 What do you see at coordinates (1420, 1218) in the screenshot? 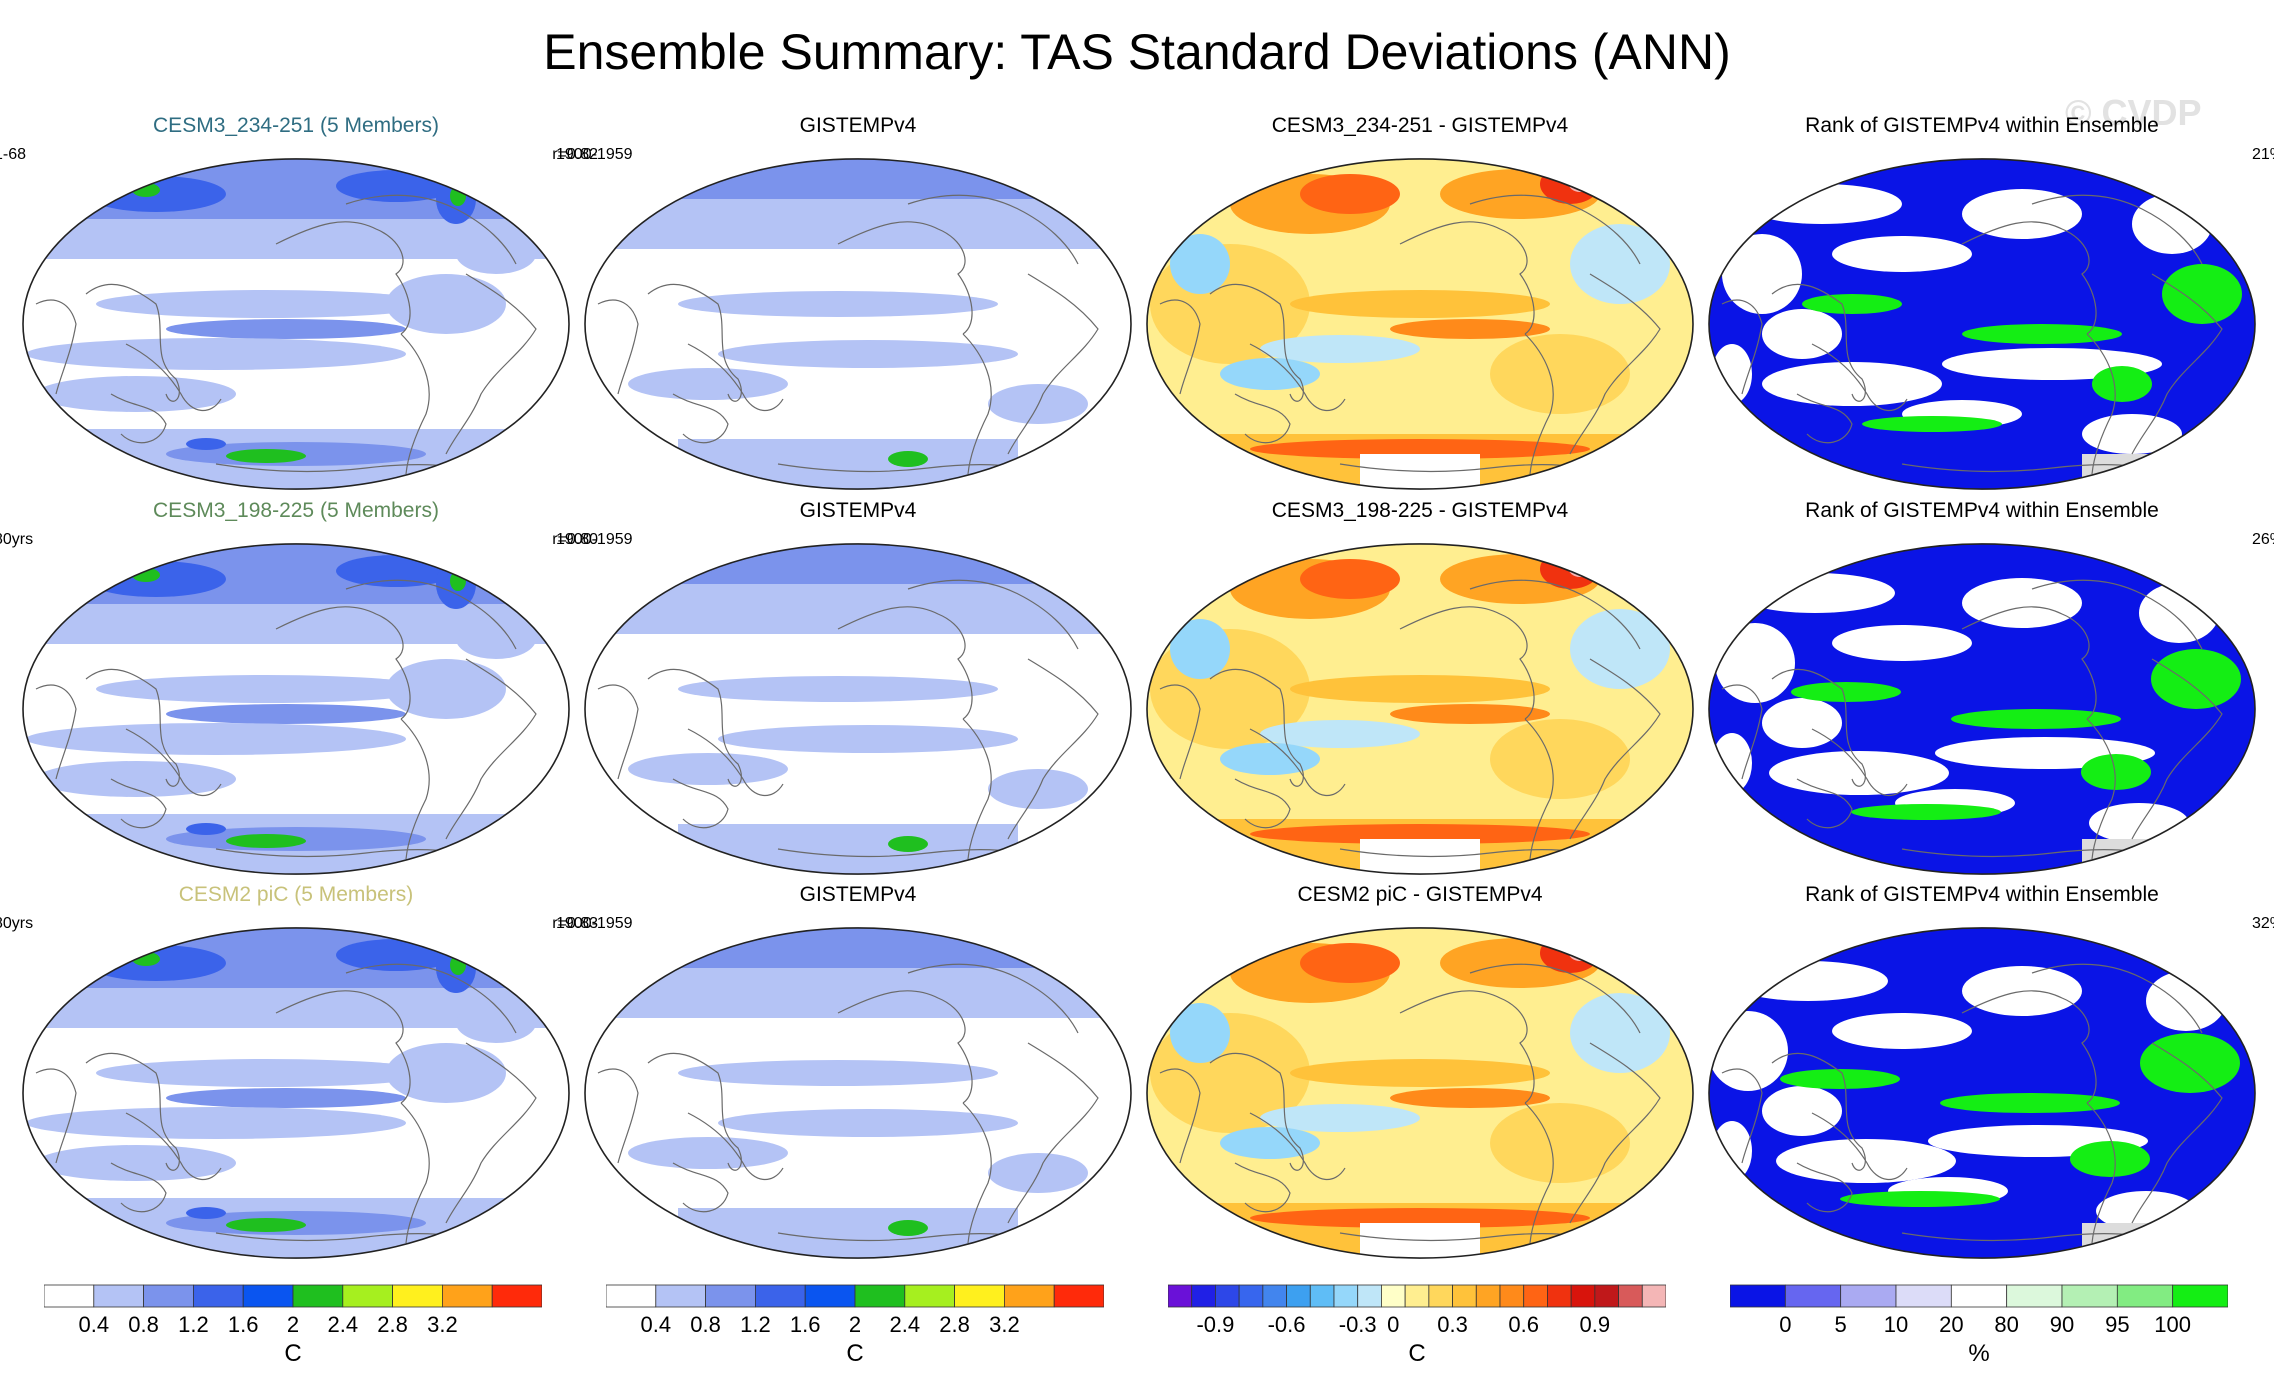
I see `southern-ocean-hot` at bounding box center [1420, 1218].